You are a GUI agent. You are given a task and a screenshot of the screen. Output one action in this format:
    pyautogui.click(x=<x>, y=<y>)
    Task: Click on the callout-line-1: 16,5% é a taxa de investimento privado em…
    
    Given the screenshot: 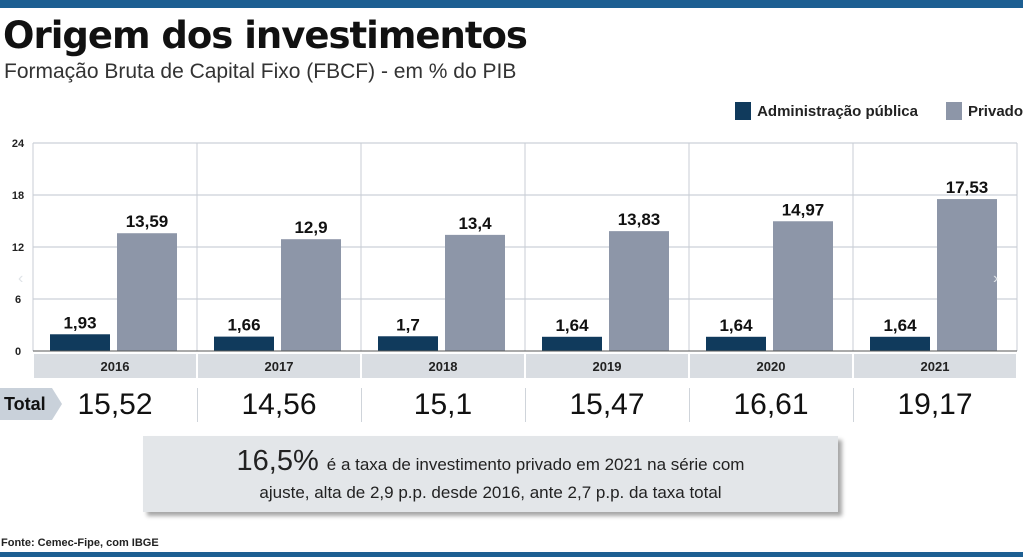 What is the action you would take?
    pyautogui.click(x=490, y=463)
    